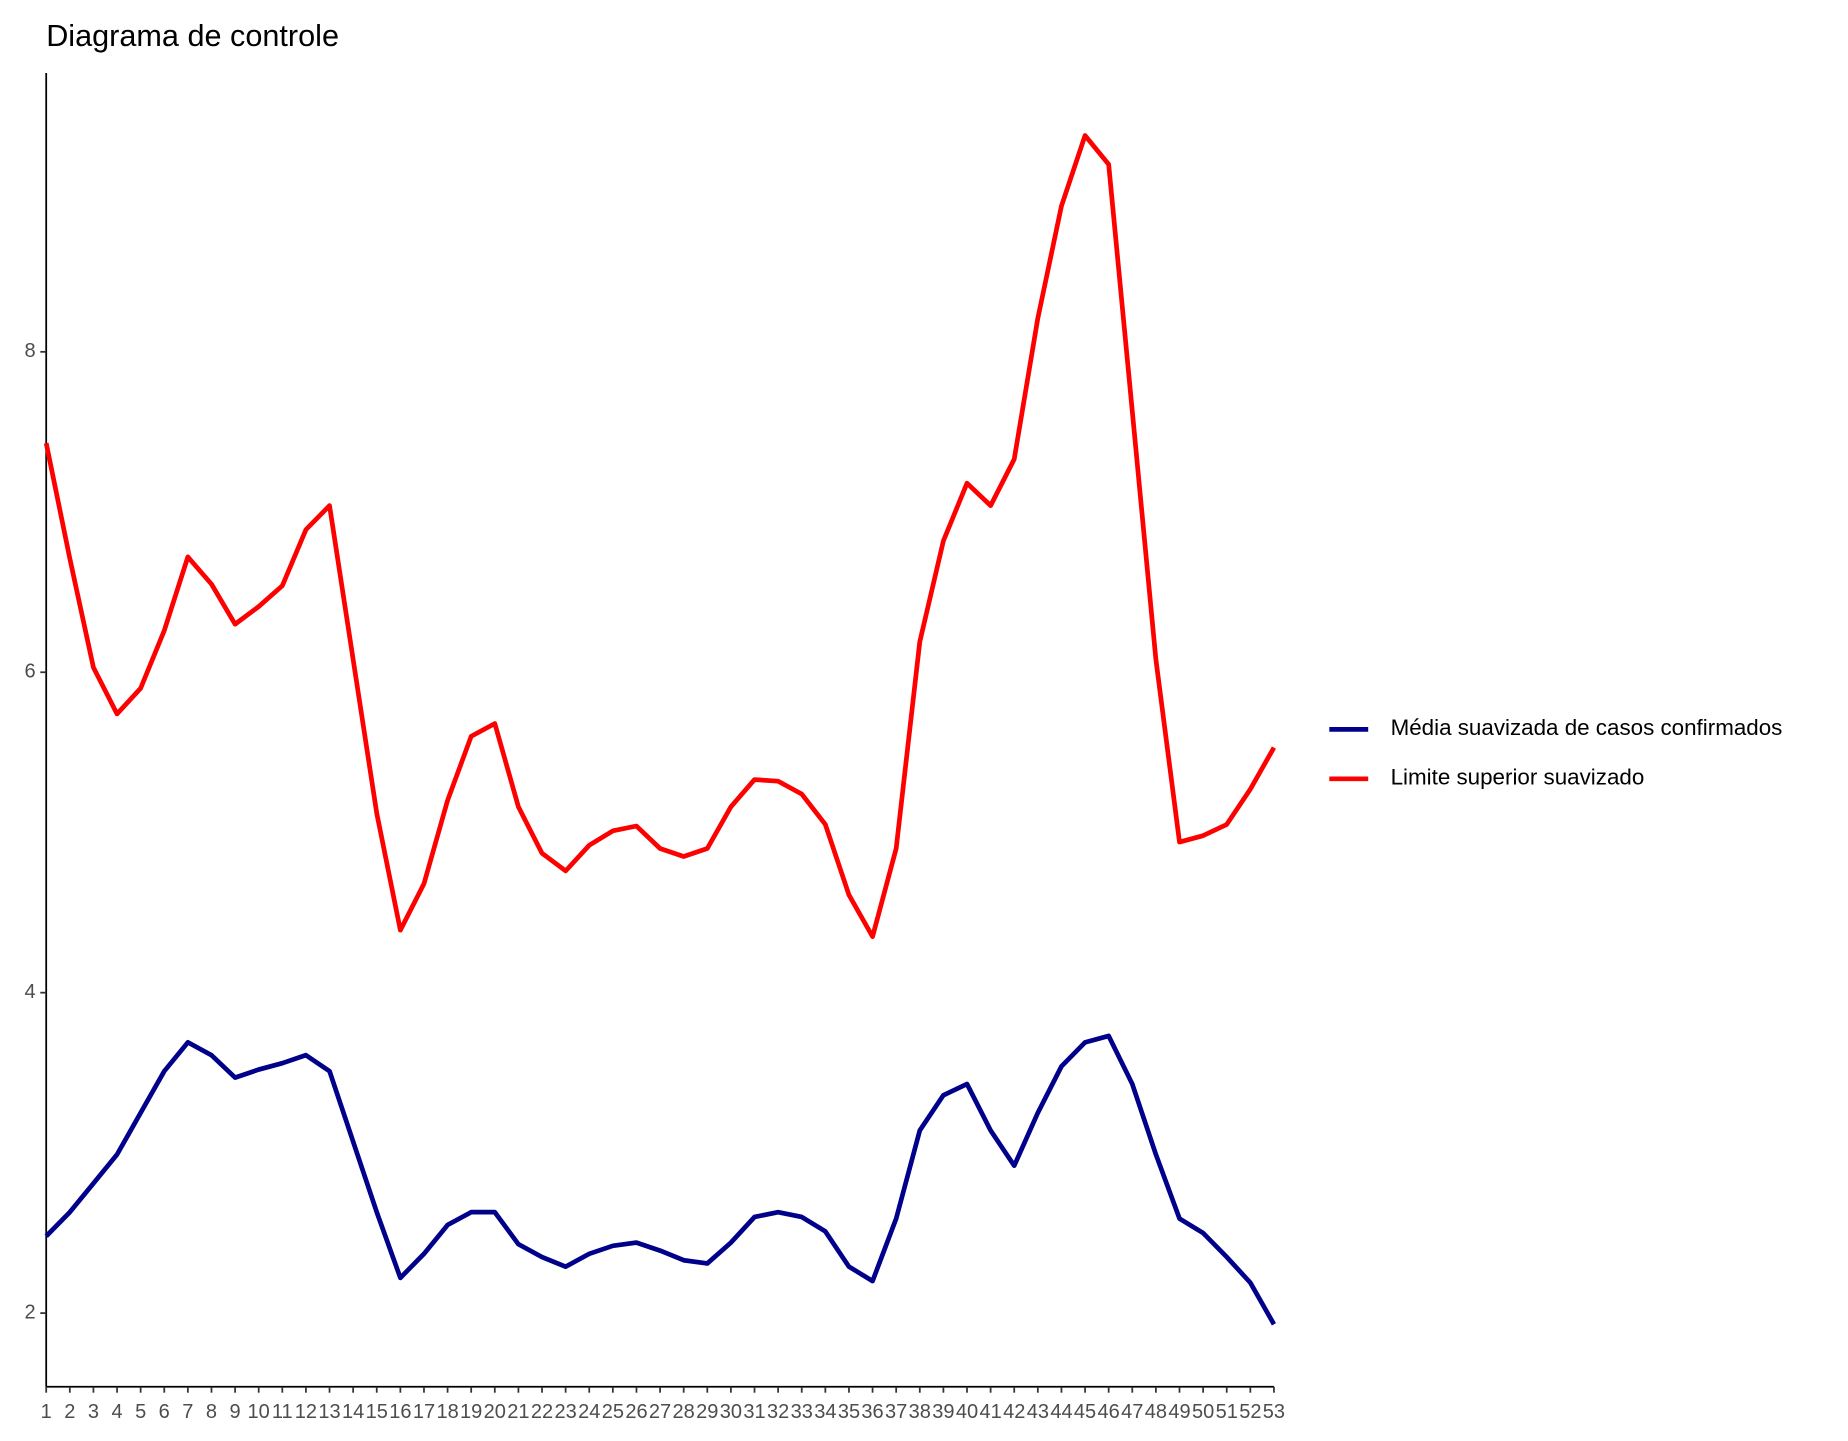  Describe the element at coordinates (1038, 1412) in the screenshot. I see `x-tick-label: 43` at that location.